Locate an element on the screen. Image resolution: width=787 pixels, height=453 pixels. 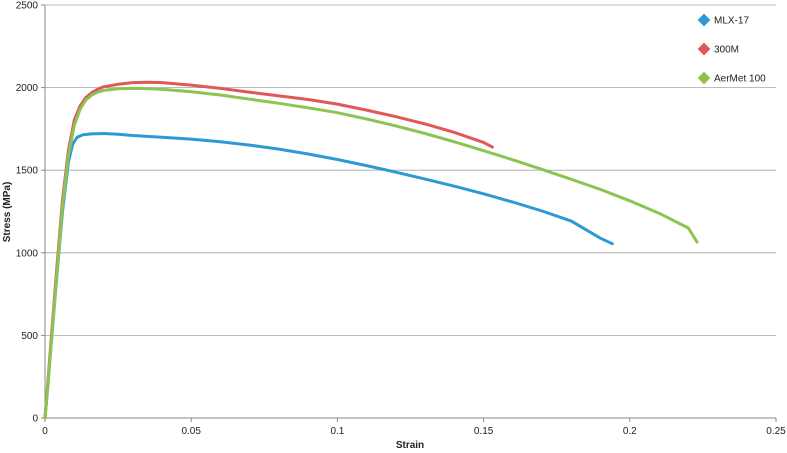
x-tick-label-4: 0.2 is located at coordinates (630, 431).